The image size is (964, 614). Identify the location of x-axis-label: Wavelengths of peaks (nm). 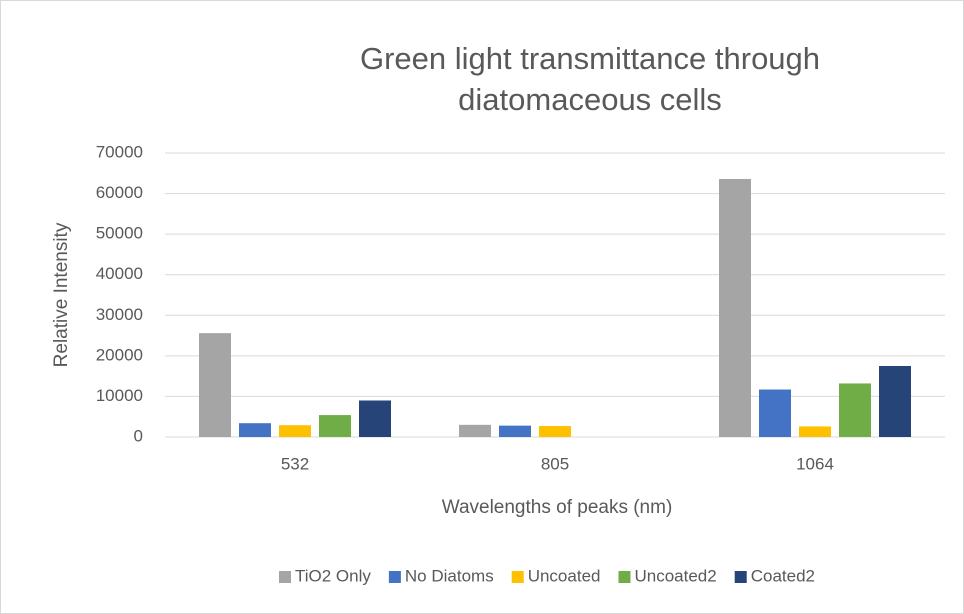
(557, 507).